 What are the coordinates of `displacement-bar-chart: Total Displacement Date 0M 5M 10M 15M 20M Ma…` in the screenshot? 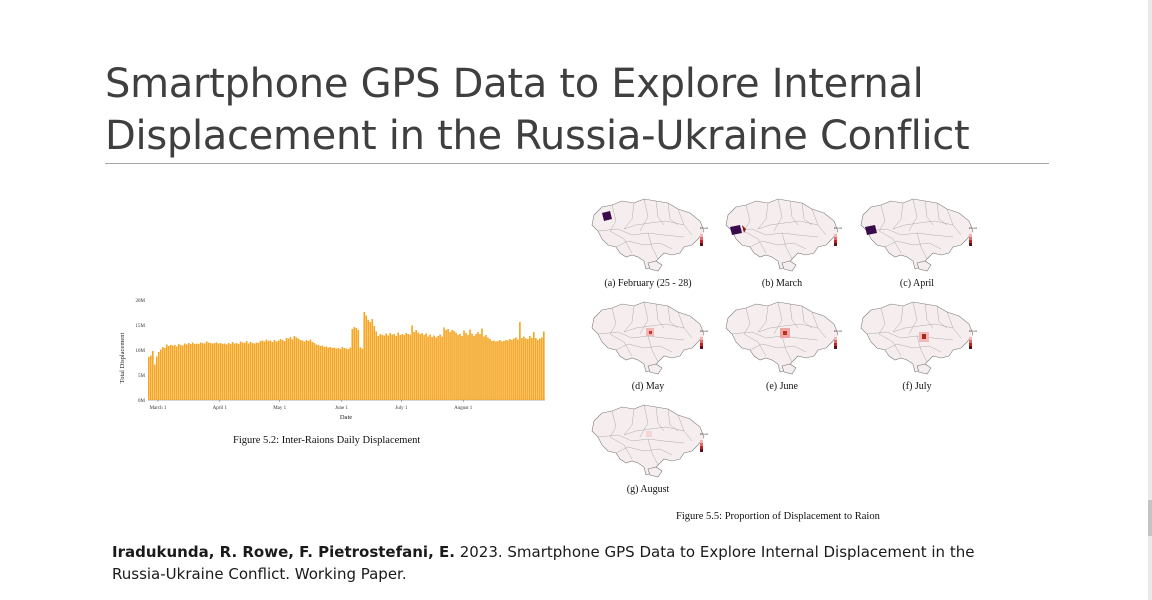 It's located at (338, 357).